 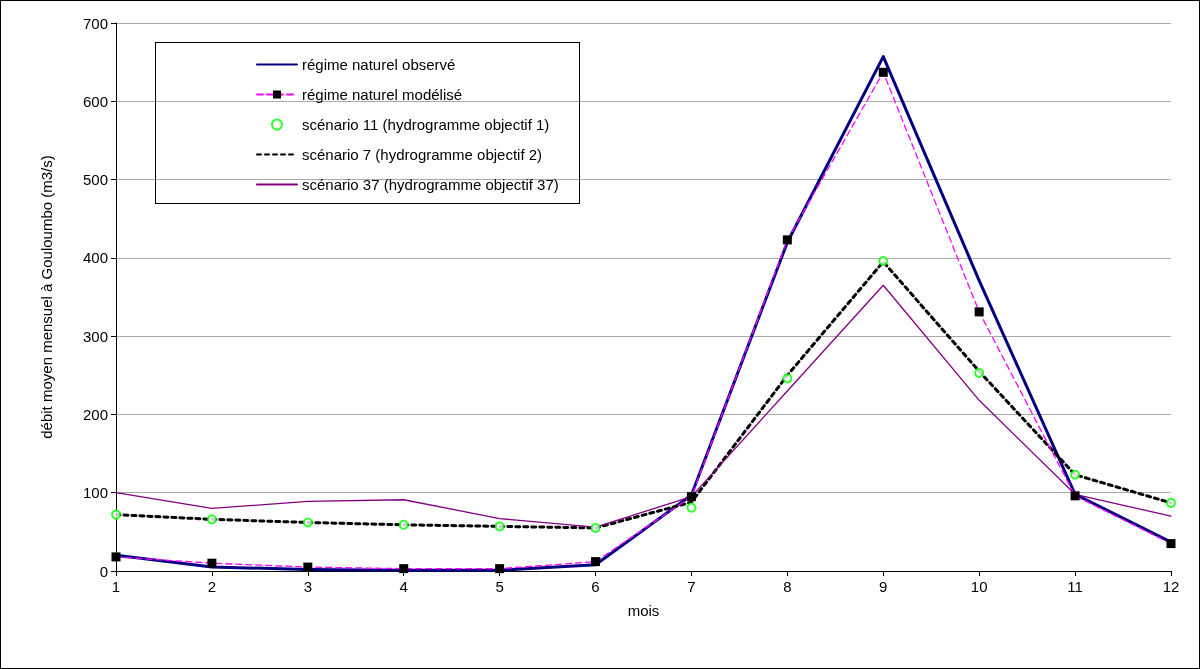 I want to click on x-tick-label: 12, so click(x=1171, y=586).